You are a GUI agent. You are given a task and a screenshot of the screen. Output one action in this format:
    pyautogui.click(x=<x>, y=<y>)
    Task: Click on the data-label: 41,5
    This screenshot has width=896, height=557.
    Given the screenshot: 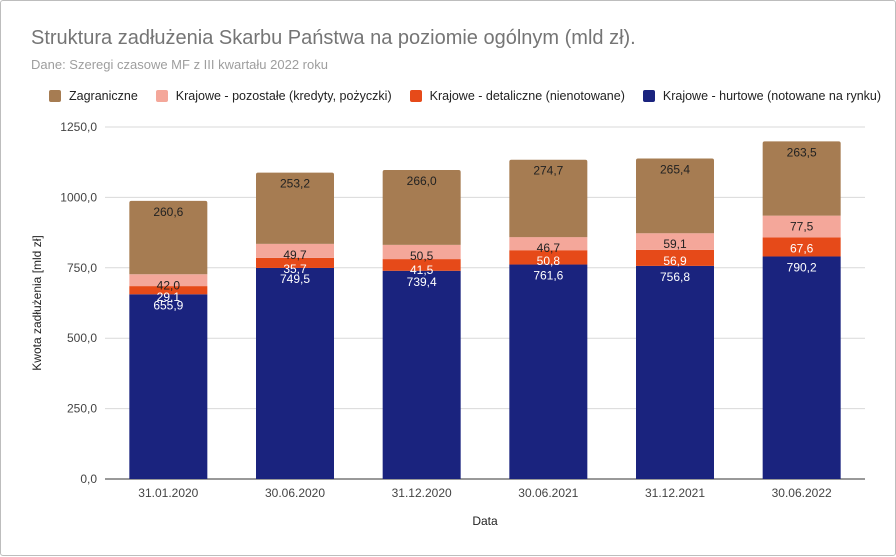 What is the action you would take?
    pyautogui.click(x=422, y=270)
    